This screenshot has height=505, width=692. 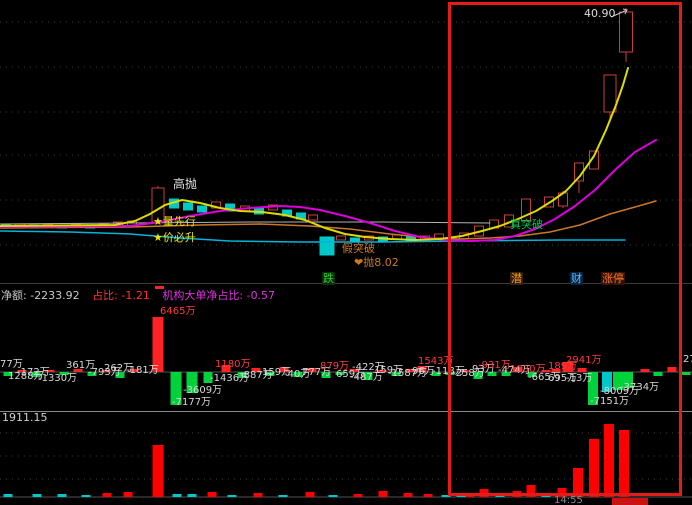 I want to click on flow-value-label: -487万, so click(x=366, y=377).